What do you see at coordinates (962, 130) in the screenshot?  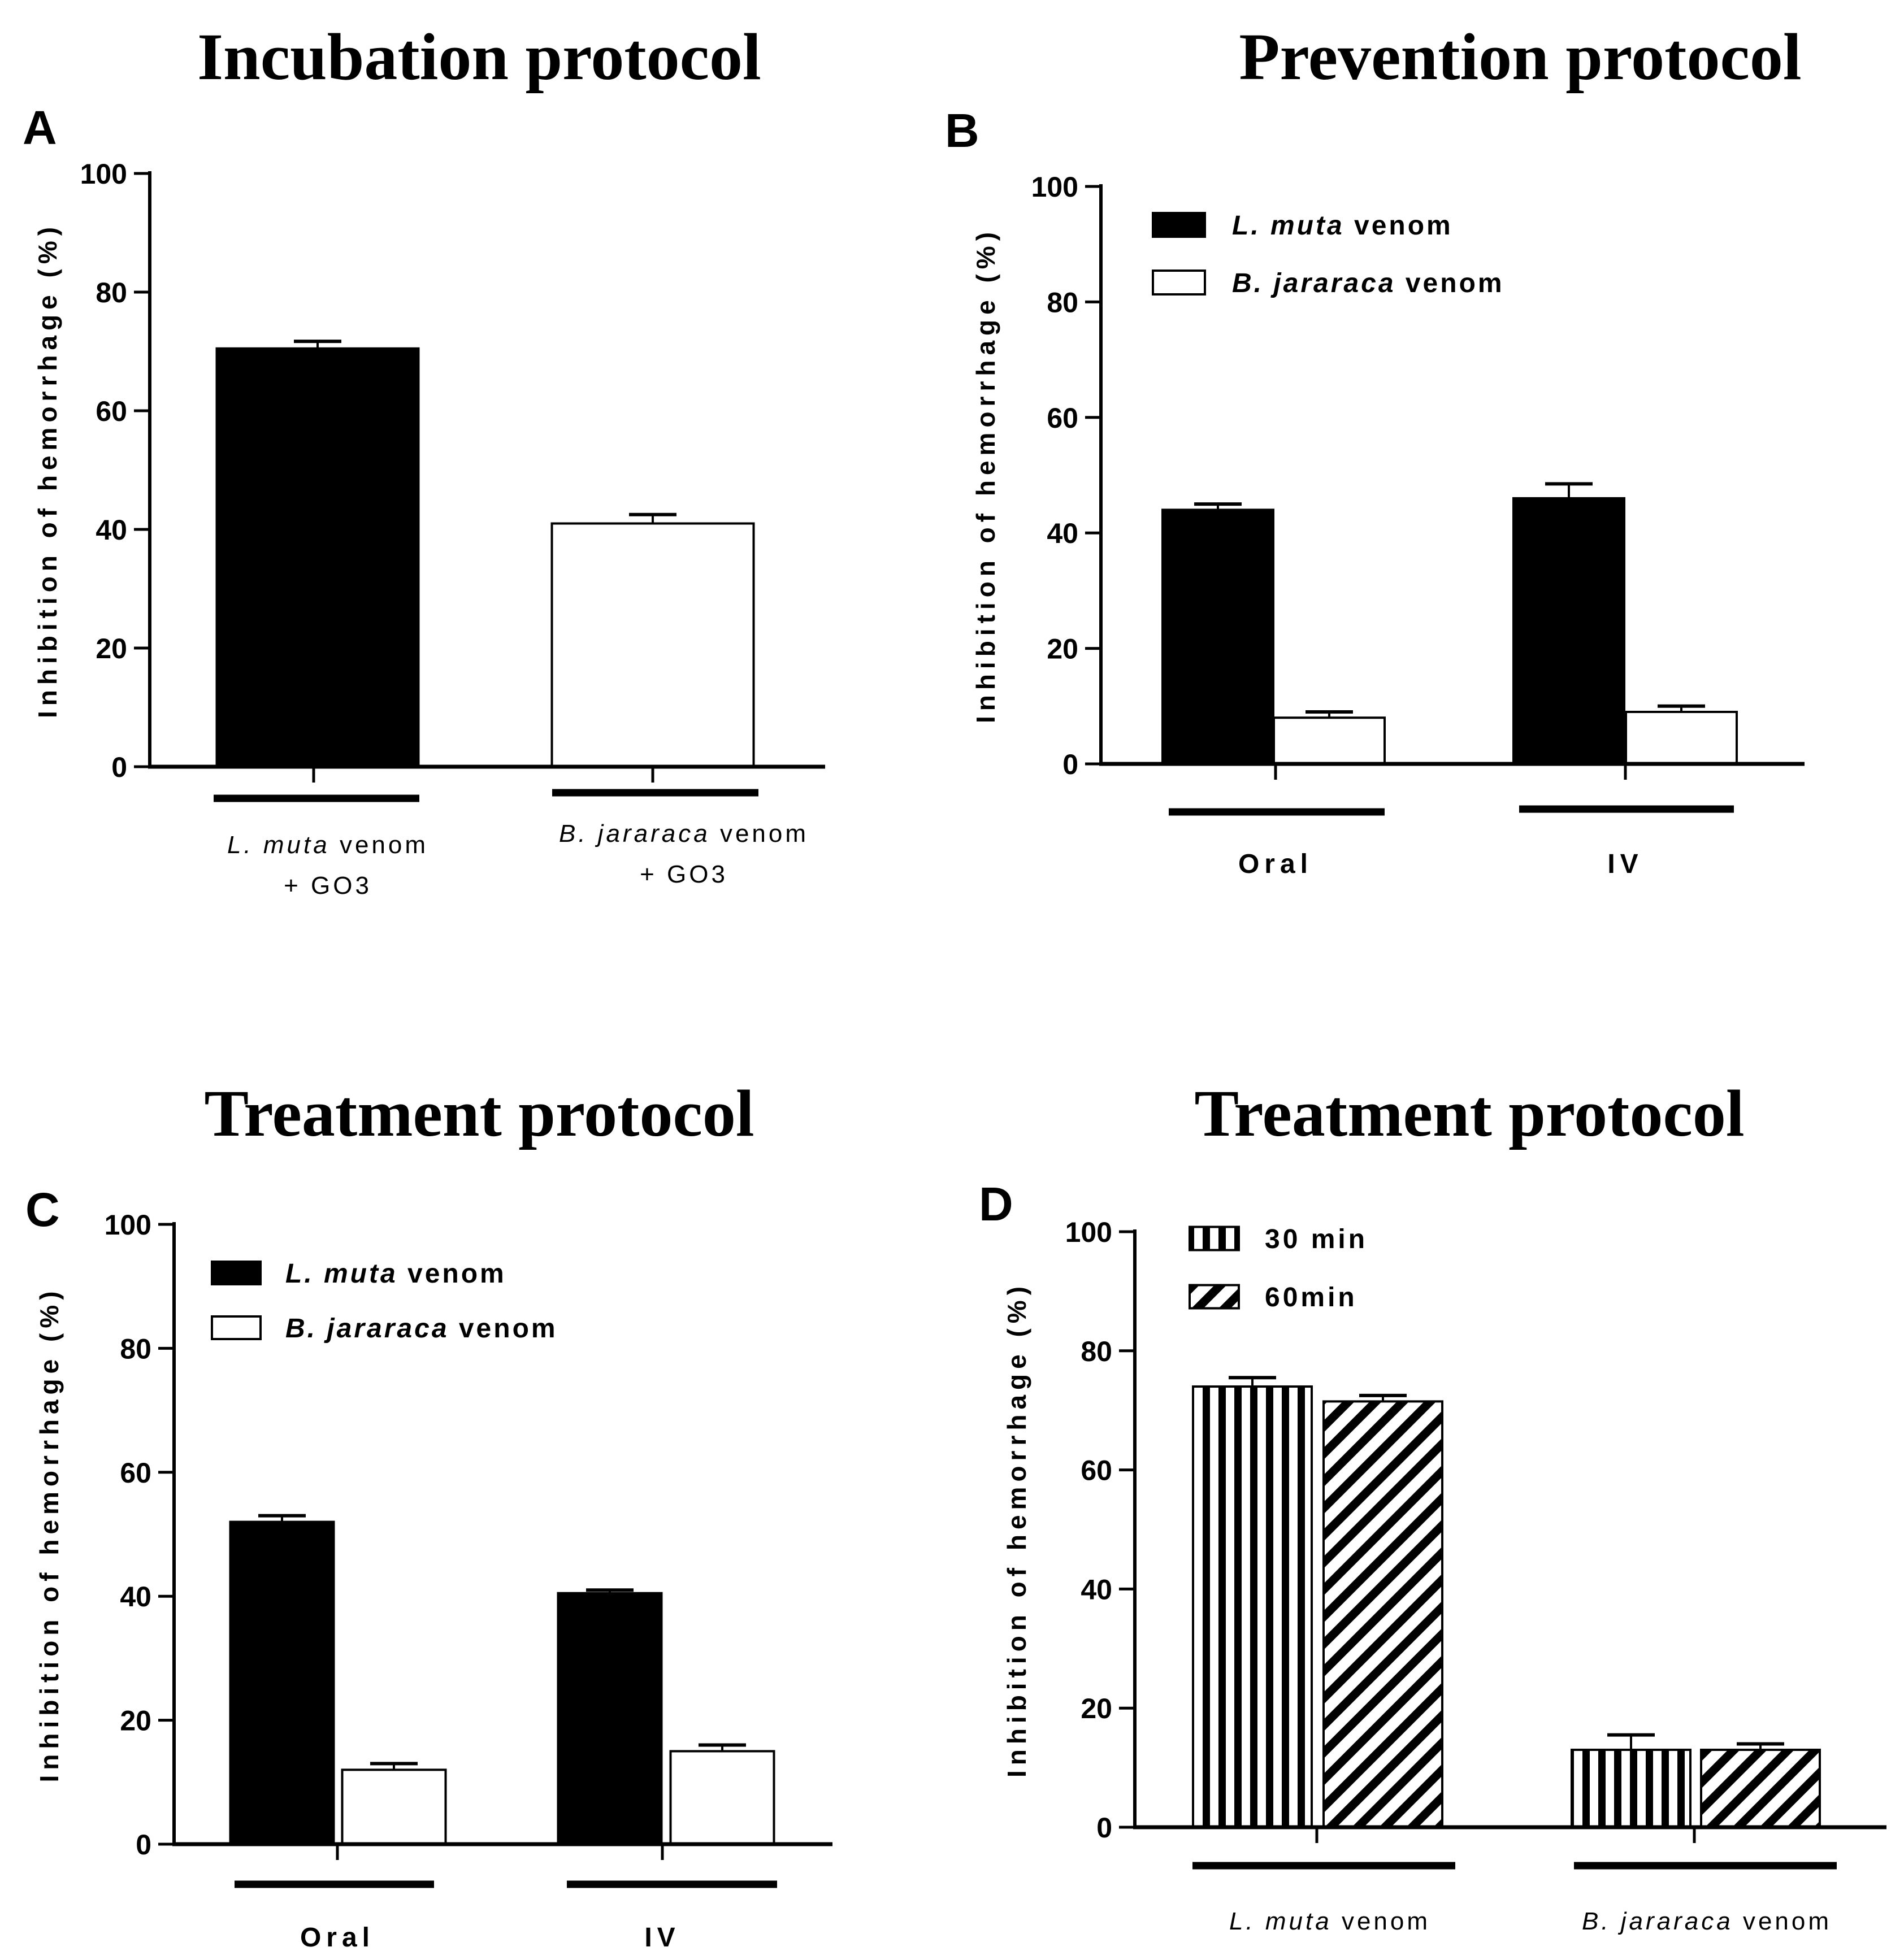 I see `panel-letter: B` at bounding box center [962, 130].